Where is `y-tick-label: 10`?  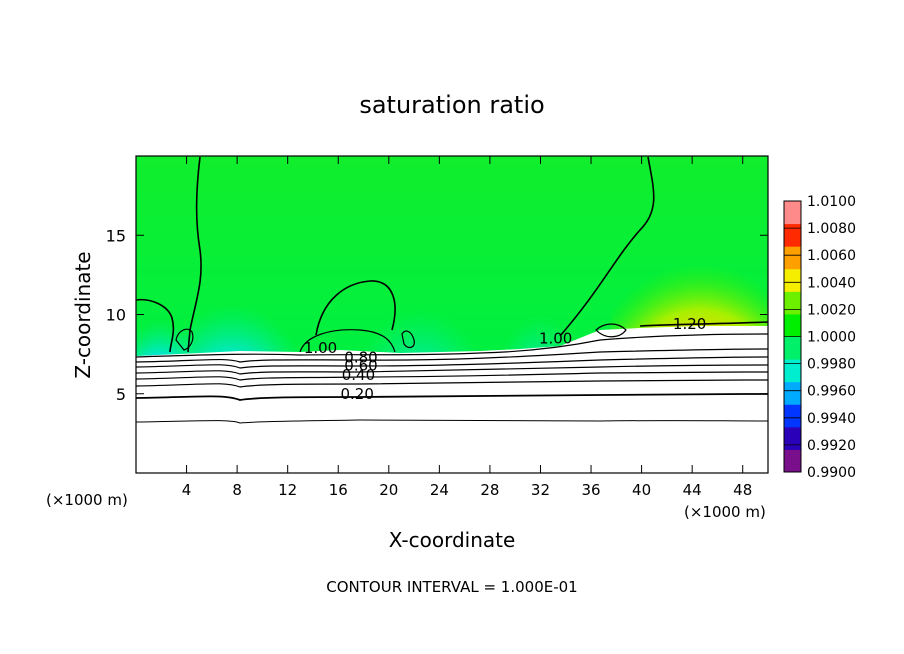
y-tick-label: 10 is located at coordinates (116, 315).